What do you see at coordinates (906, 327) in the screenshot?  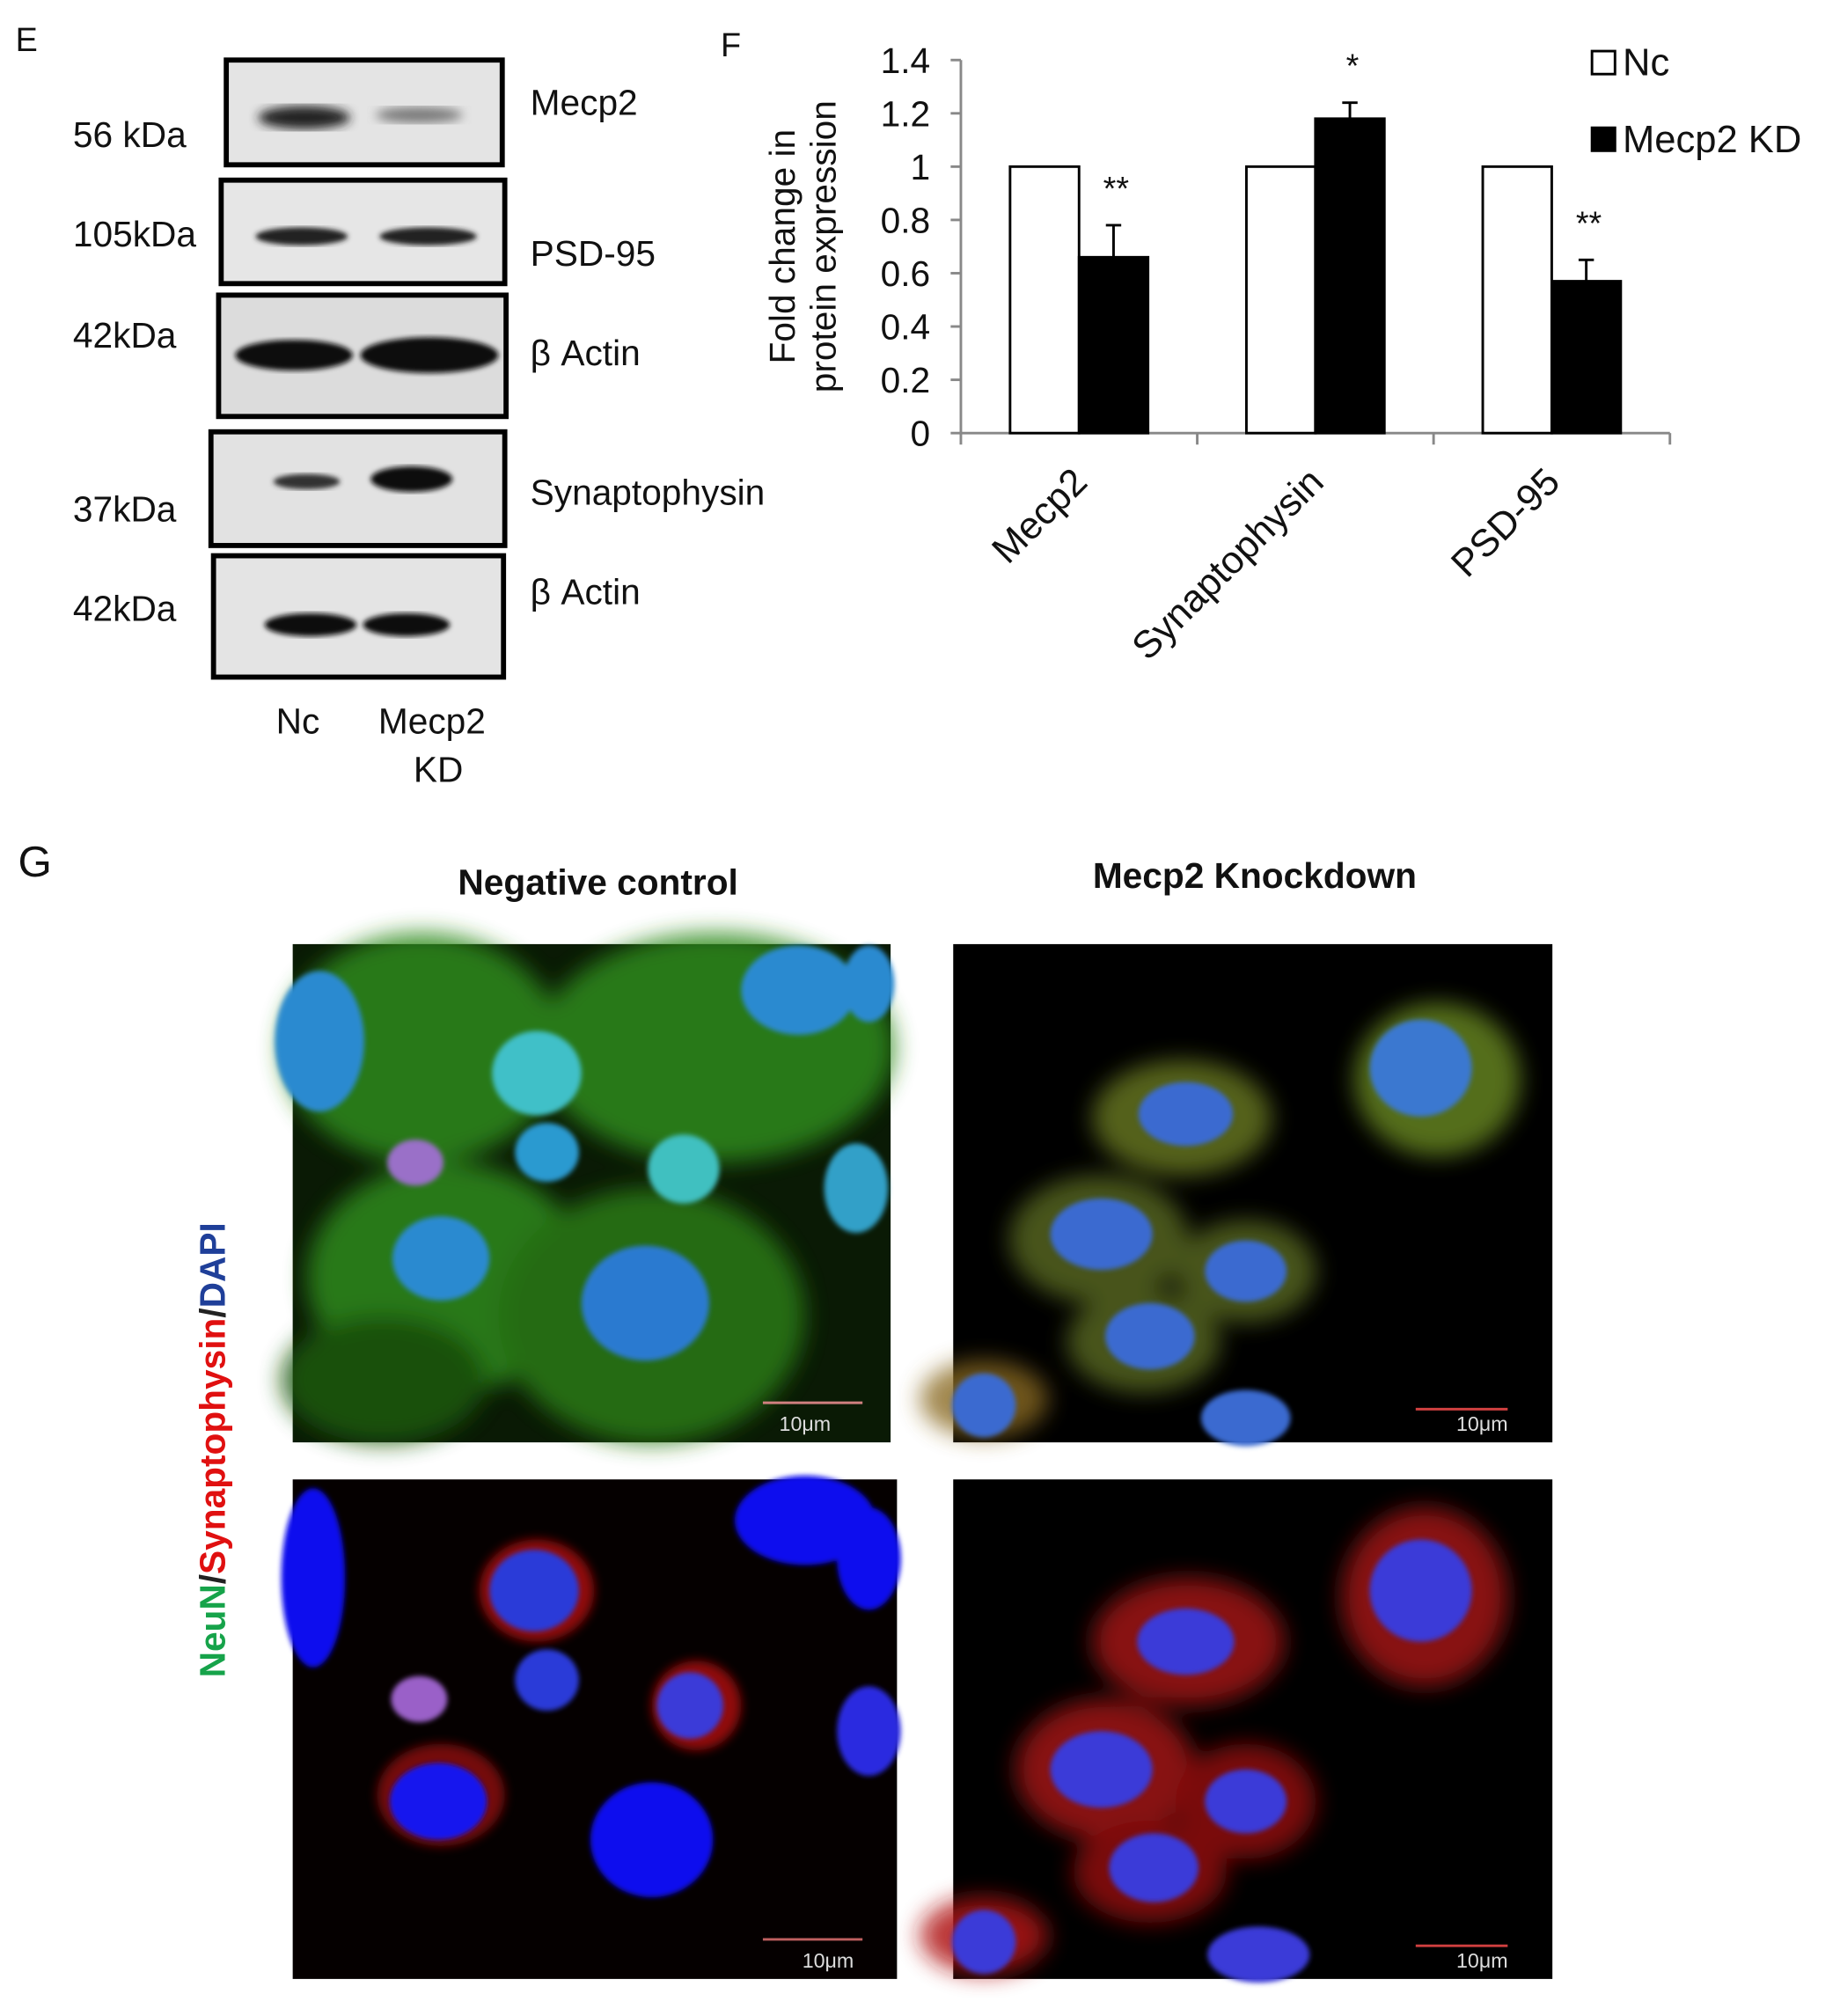 I see `y-tick-label: 0.4` at bounding box center [906, 327].